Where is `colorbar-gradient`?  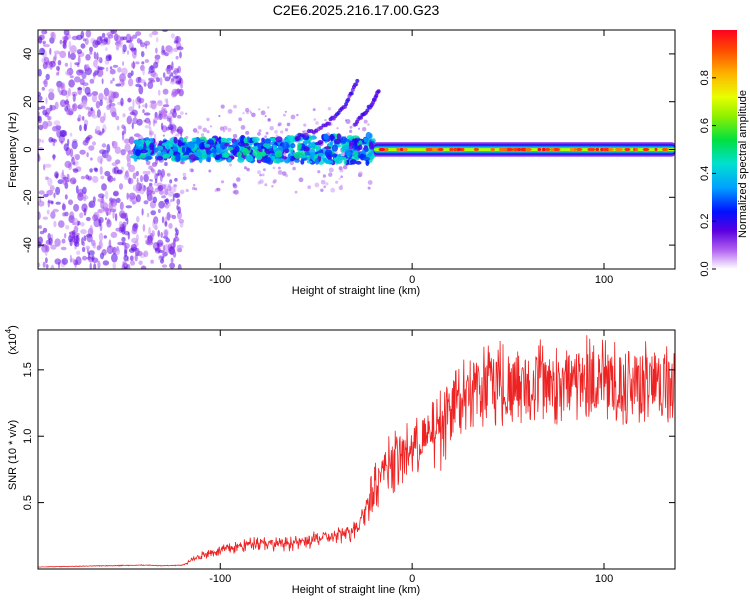
colorbar-gradient is located at coordinates (724, 149).